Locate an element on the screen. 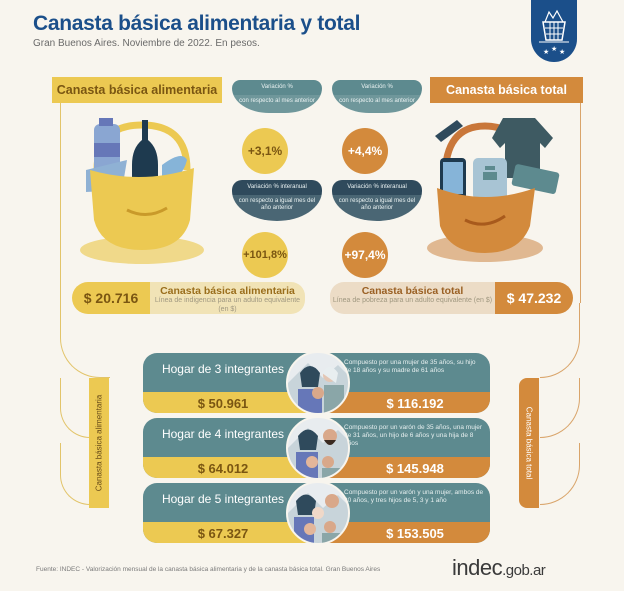  total-header: Canasta básica total is located at coordinates (506, 90).